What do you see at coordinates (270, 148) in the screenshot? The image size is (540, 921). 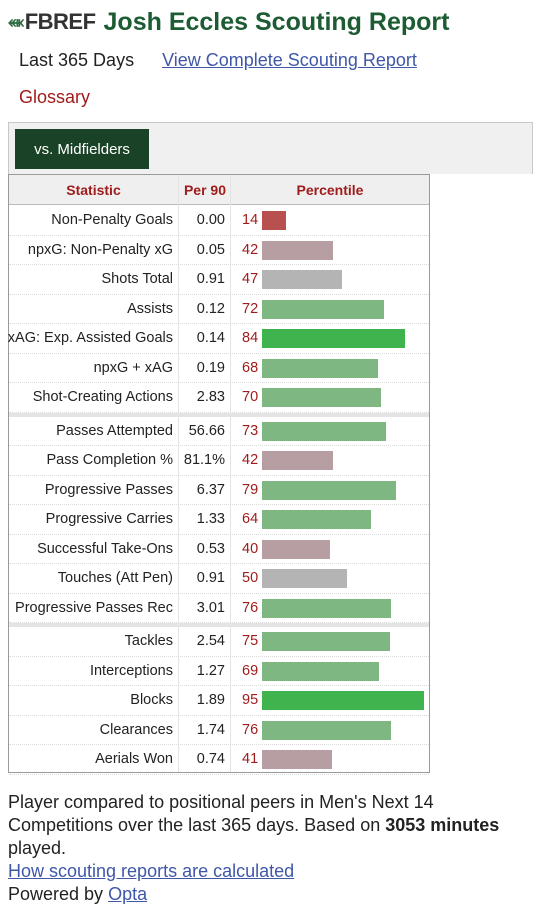 I see `position-filter-bar: vs. Midfielders` at bounding box center [270, 148].